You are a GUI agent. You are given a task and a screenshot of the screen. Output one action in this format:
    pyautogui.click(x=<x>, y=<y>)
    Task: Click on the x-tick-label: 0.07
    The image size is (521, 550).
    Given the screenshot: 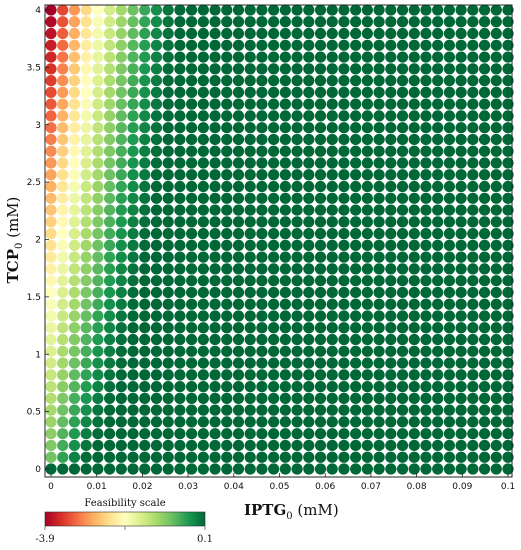 What is the action you would take?
    pyautogui.click(x=371, y=487)
    